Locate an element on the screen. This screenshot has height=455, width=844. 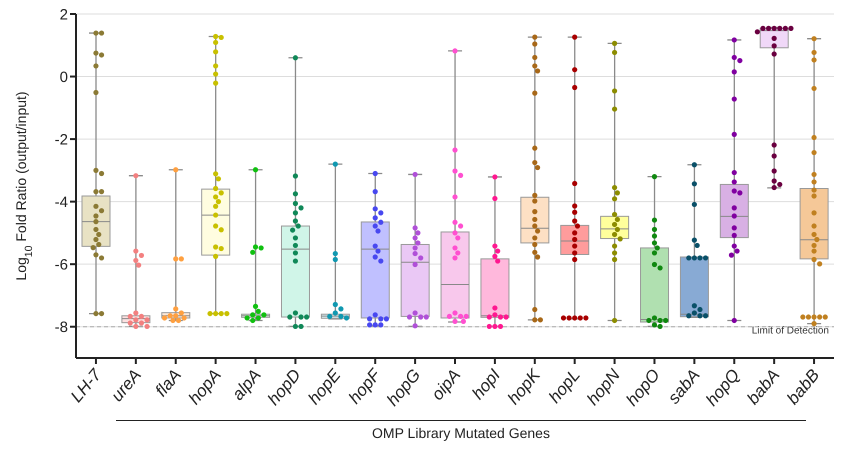
y-tick-label: -4 is located at coordinates (61, 202).